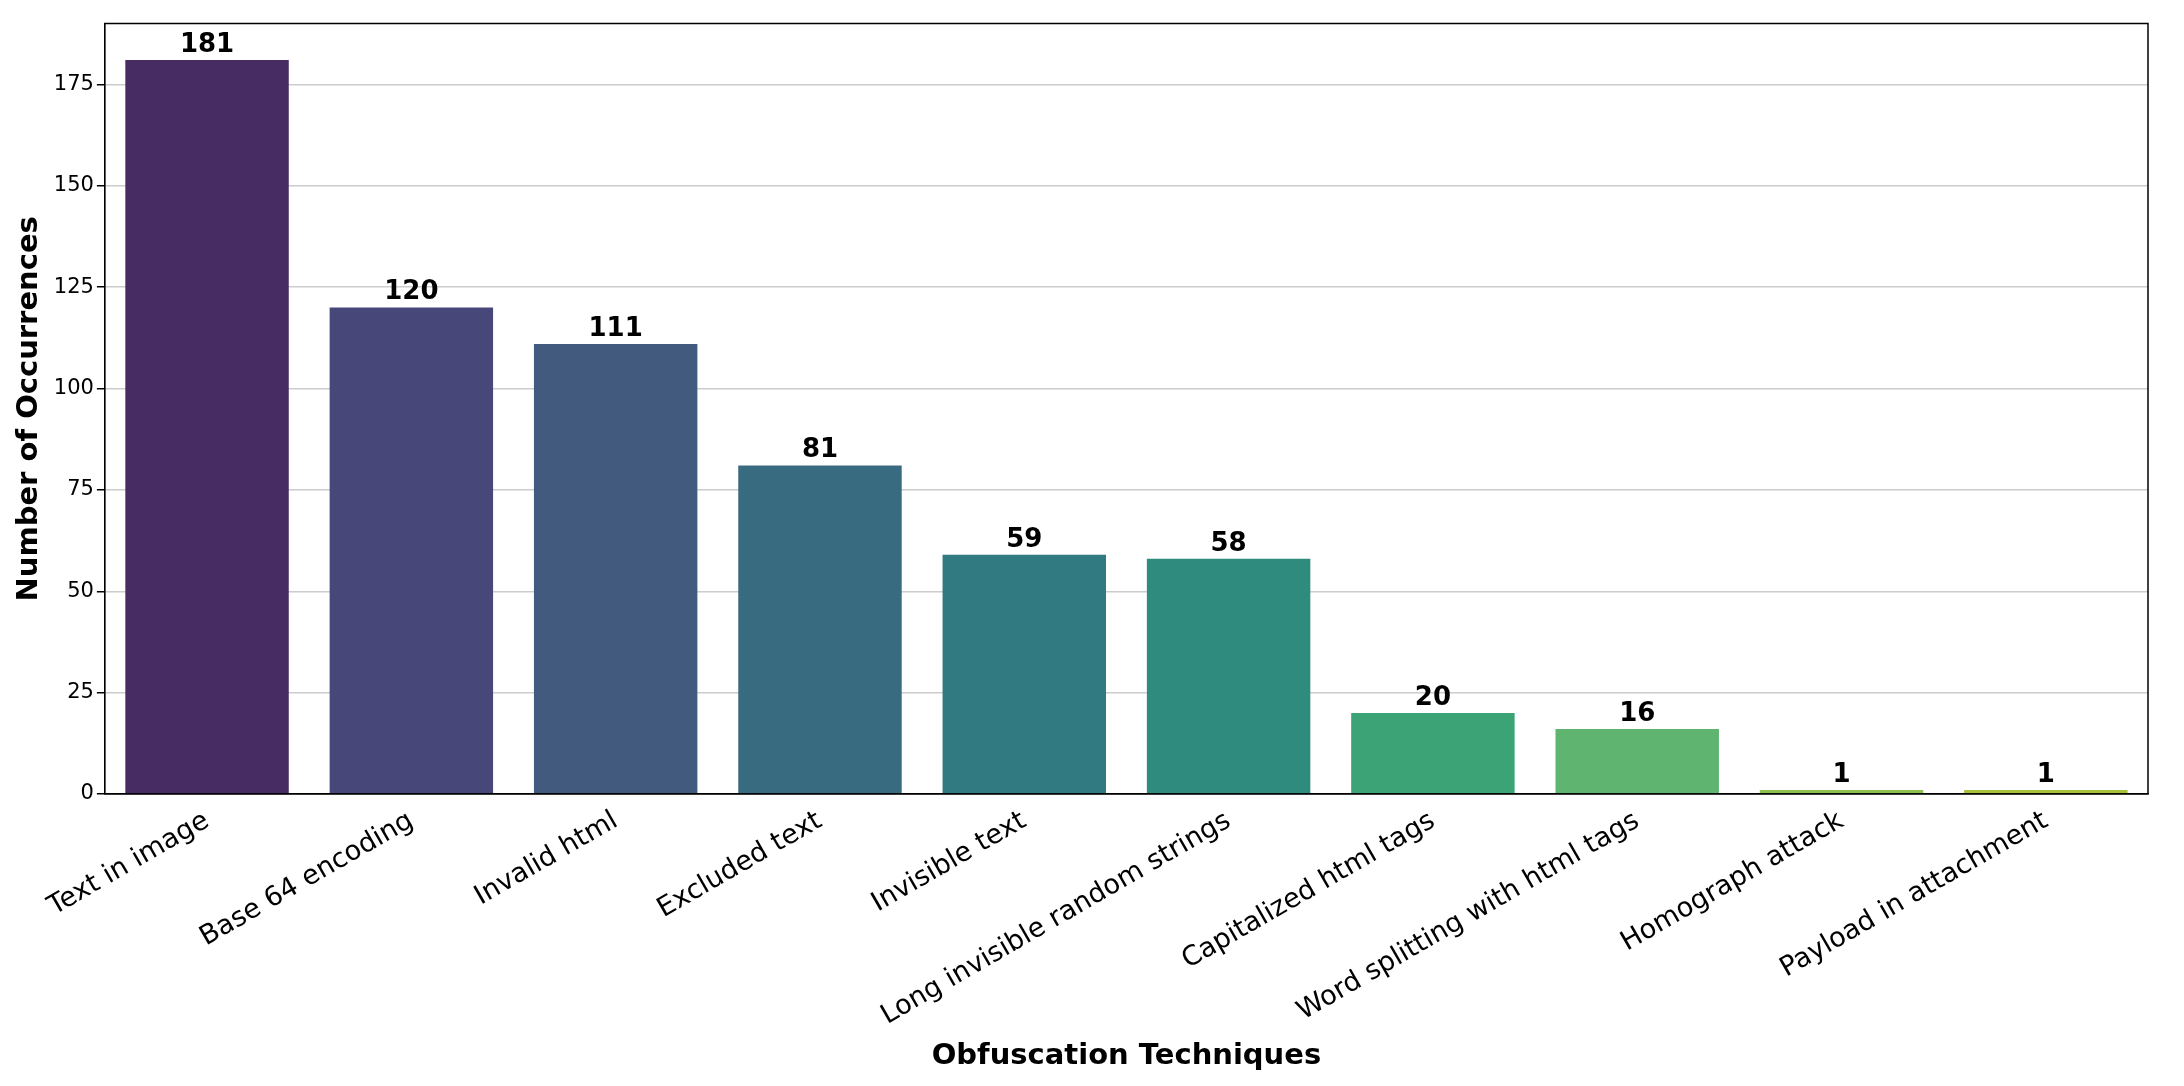  What do you see at coordinates (80, 691) in the screenshot?
I see `y-tick-label: 25` at bounding box center [80, 691].